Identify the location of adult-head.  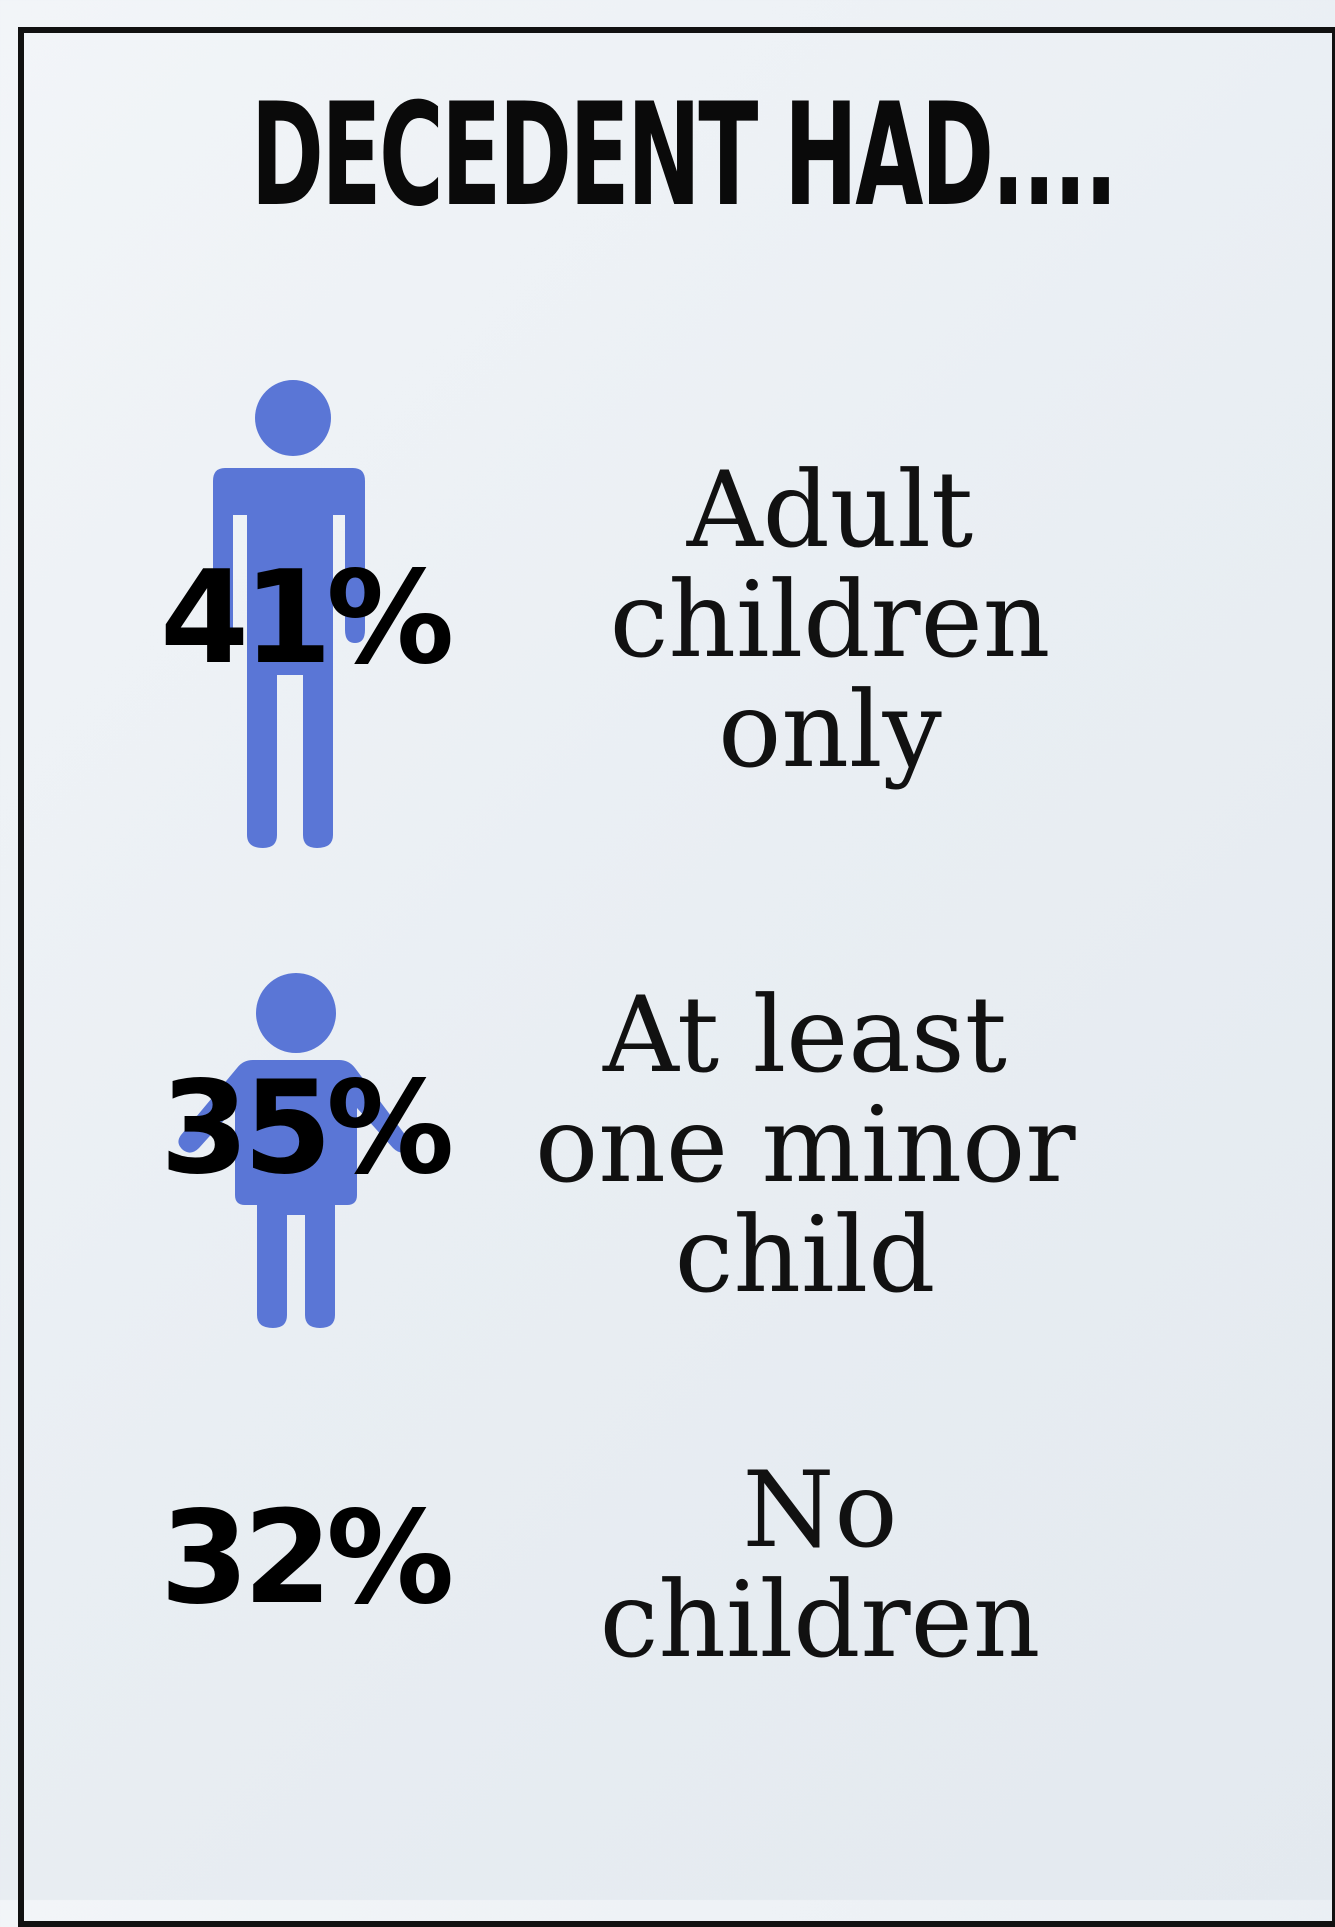
(293, 418).